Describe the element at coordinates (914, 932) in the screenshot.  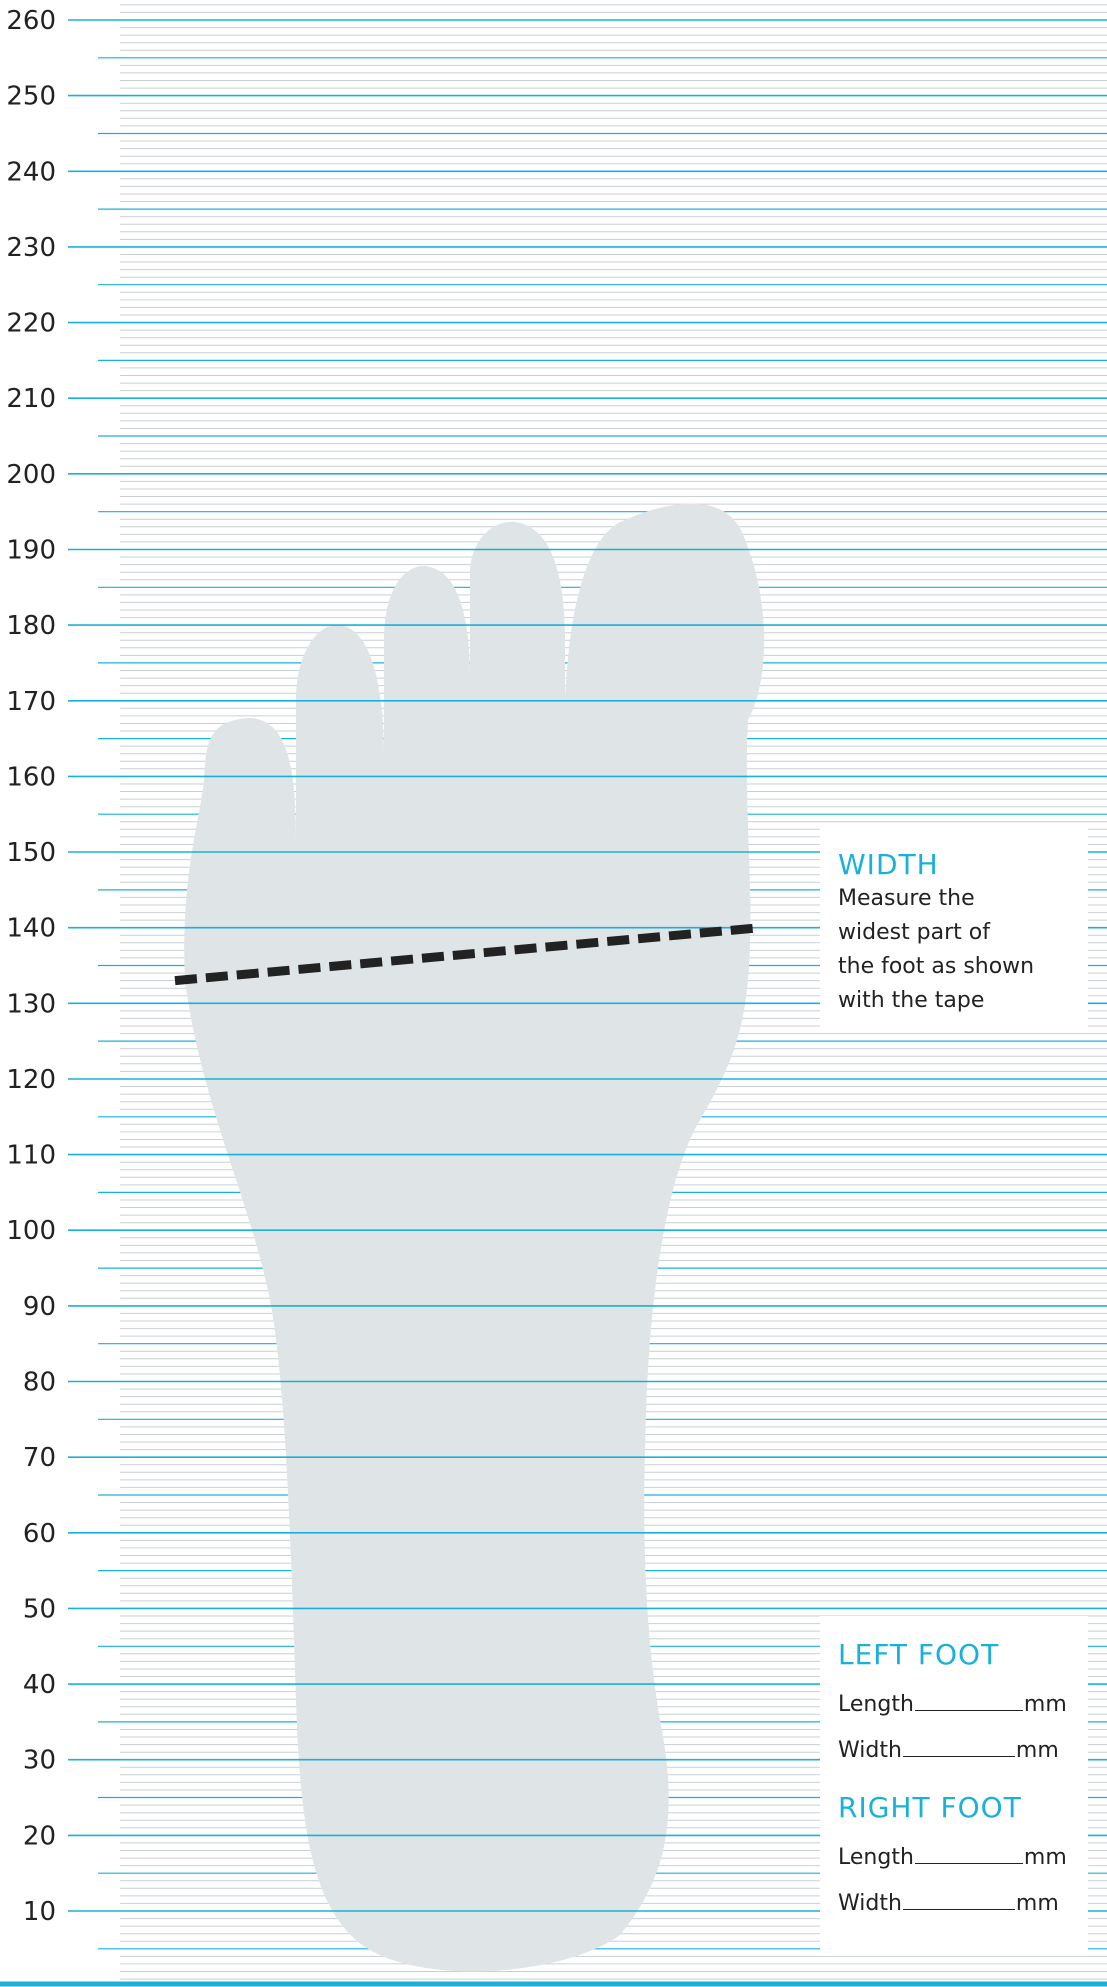
I see `width-instruction-line: widest part of` at that location.